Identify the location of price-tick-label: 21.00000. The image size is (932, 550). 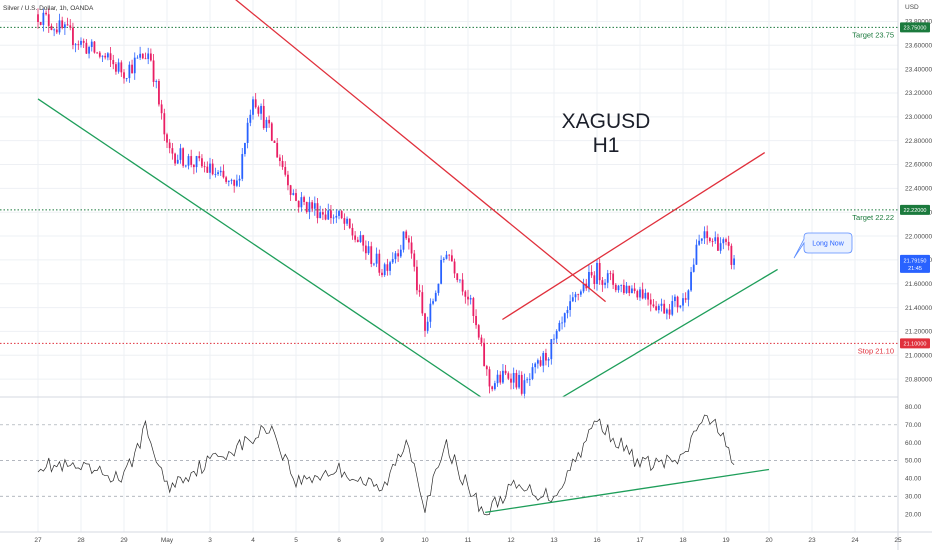
(918, 355).